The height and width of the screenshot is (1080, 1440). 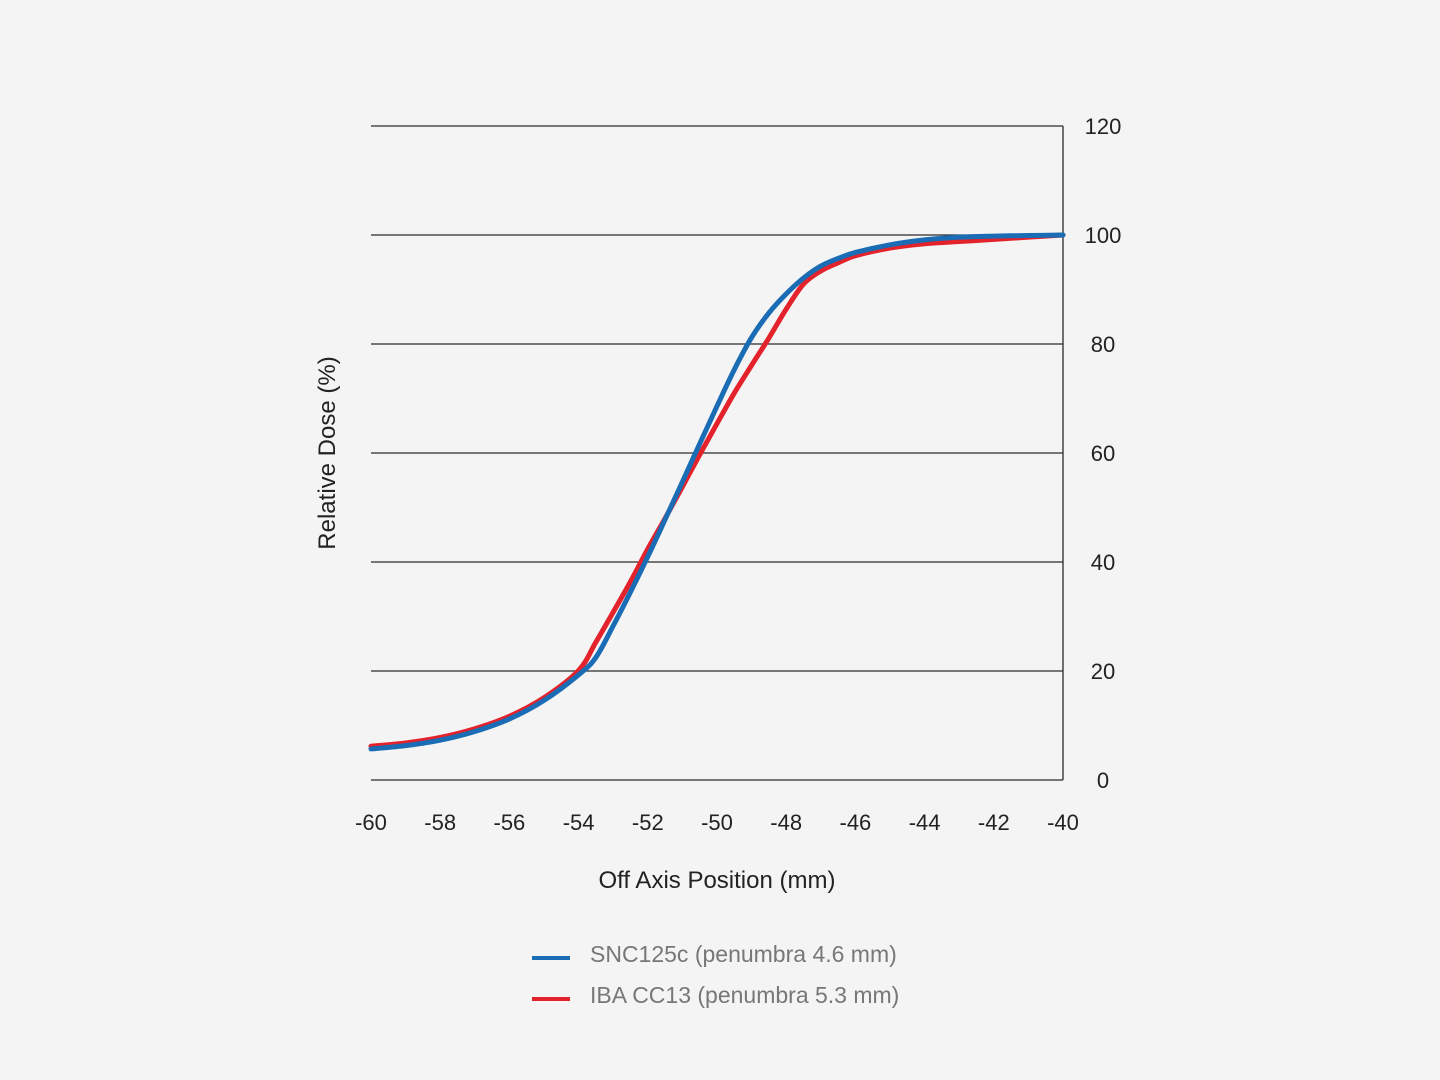 What do you see at coordinates (856, 822) in the screenshot?
I see `x-tick-label: -46` at bounding box center [856, 822].